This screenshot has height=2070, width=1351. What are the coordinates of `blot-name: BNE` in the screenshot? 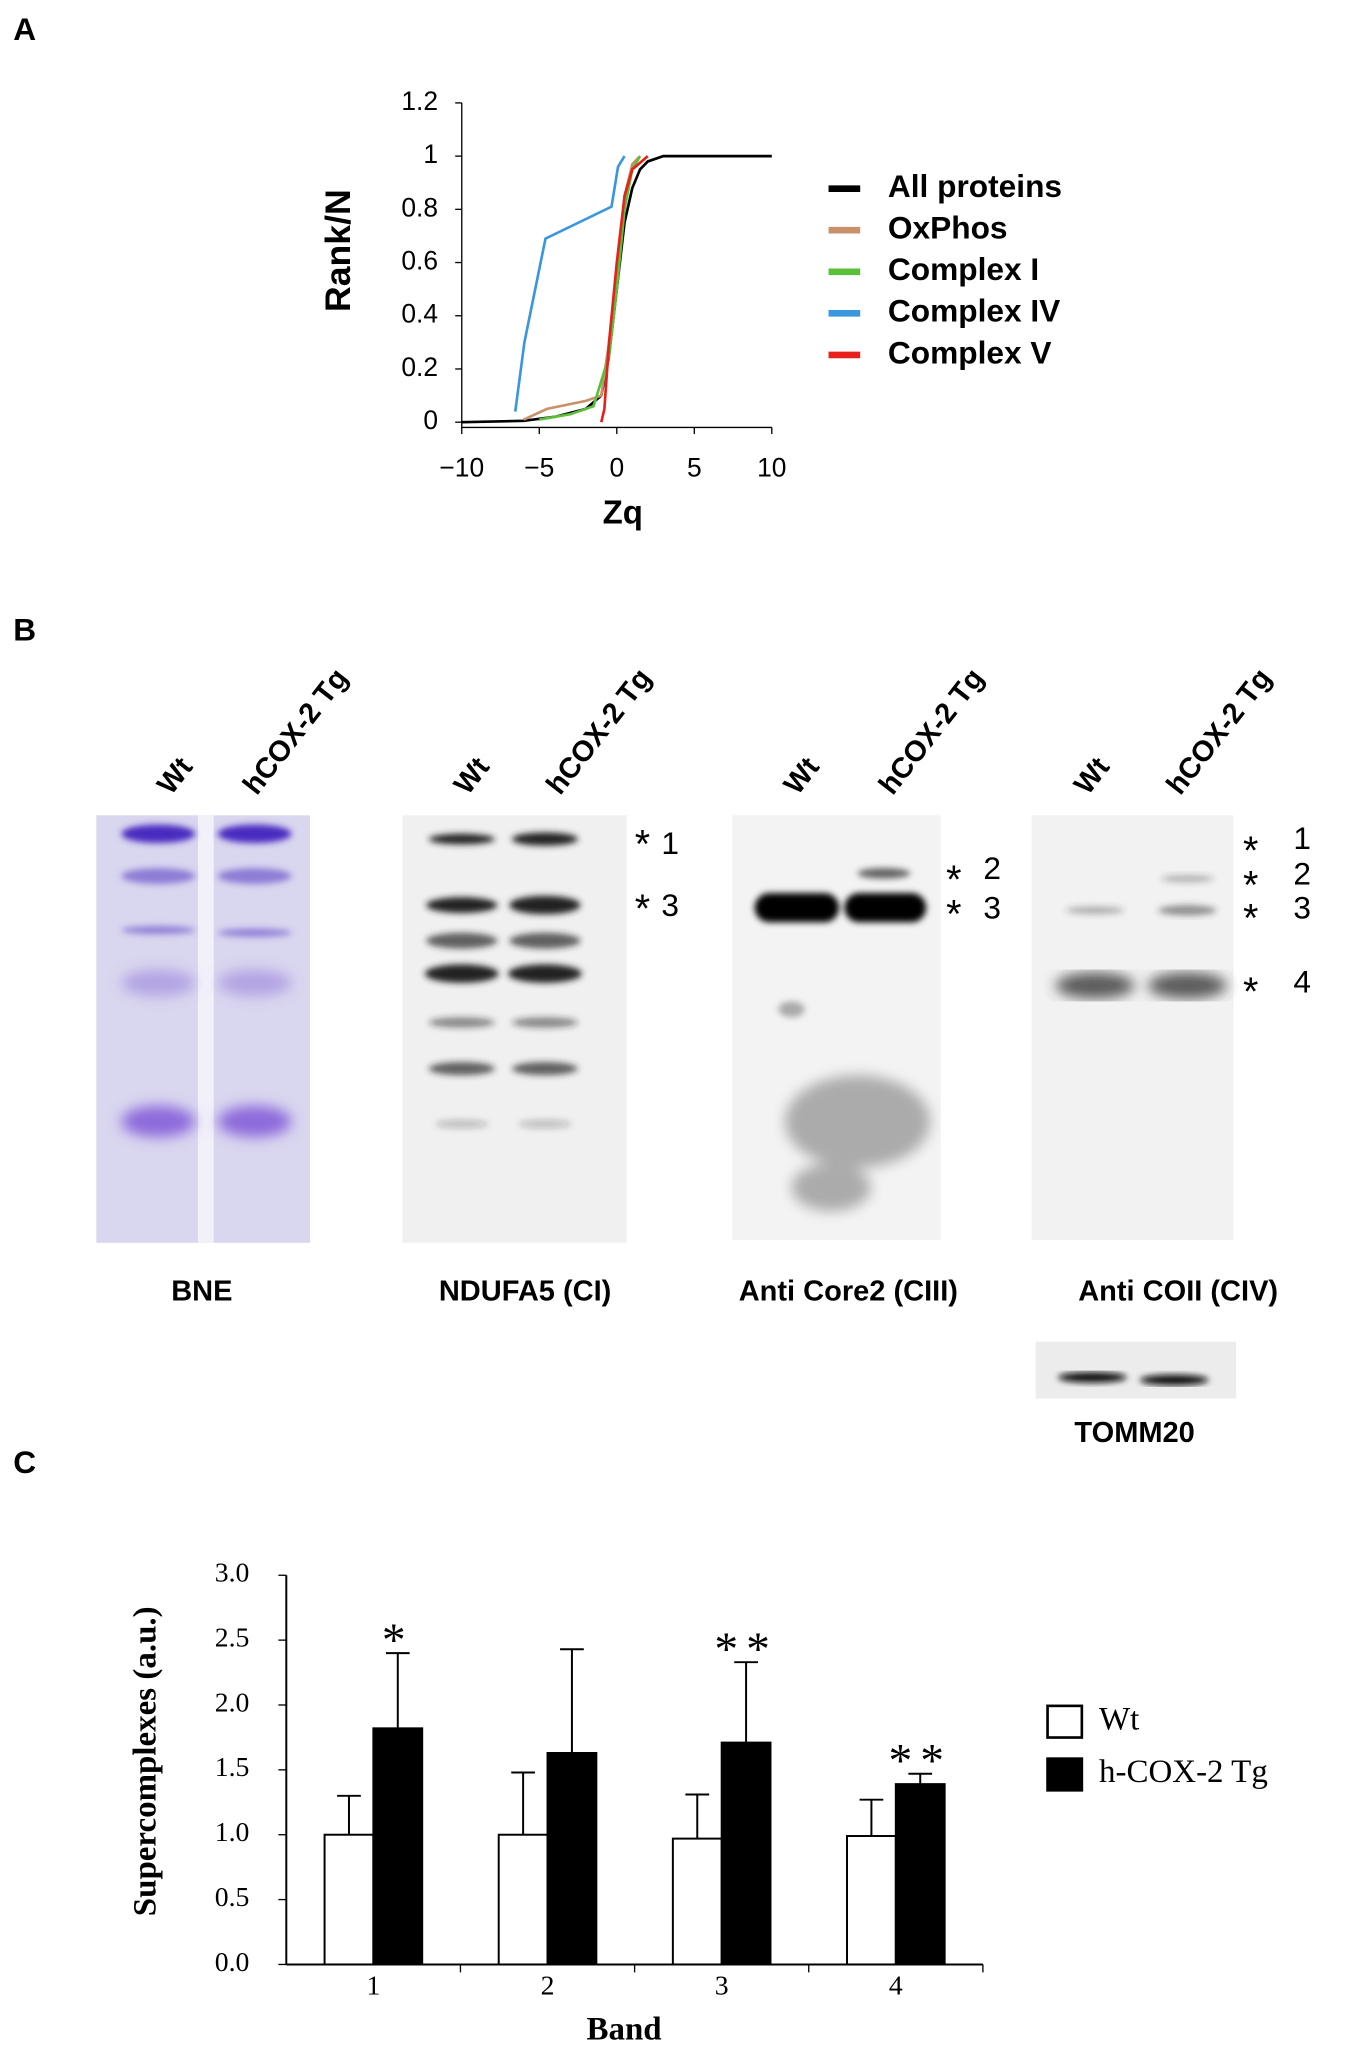 It's located at (201, 1292).